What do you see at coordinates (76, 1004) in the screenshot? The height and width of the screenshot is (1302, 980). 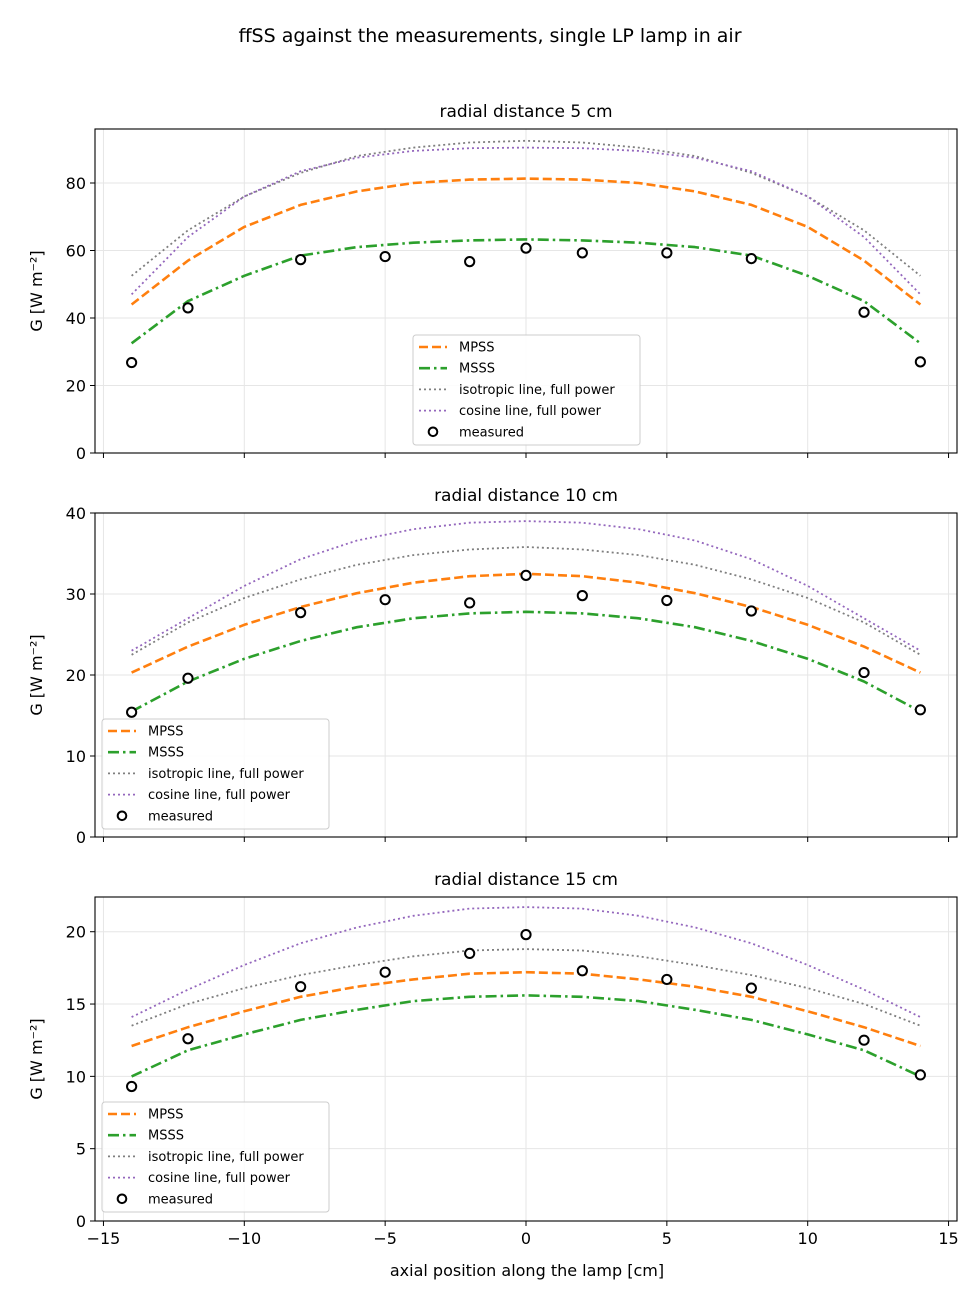 I see `y-tick-label: 15` at bounding box center [76, 1004].